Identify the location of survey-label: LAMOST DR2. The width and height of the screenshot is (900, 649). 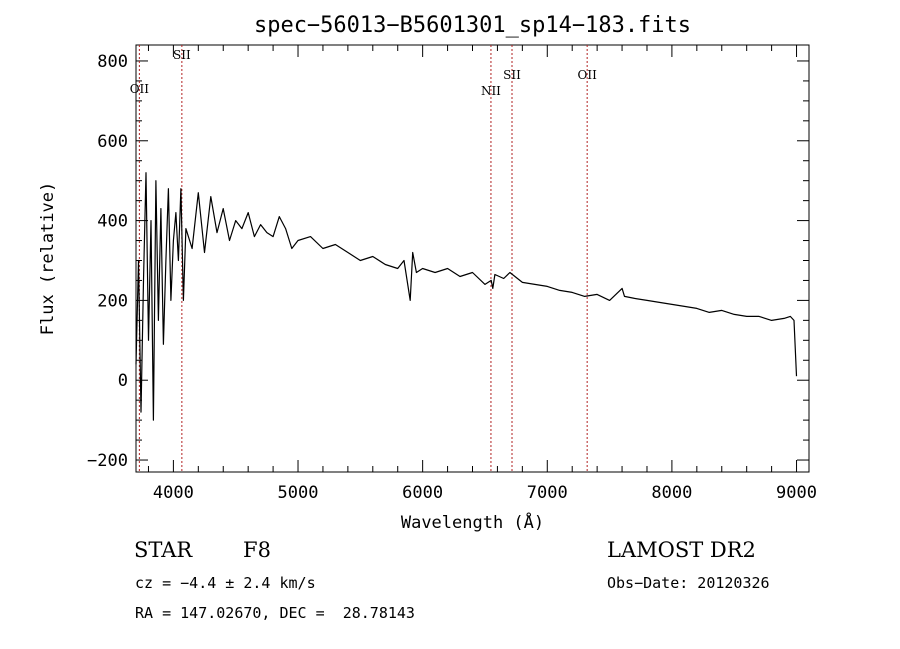
(681, 550).